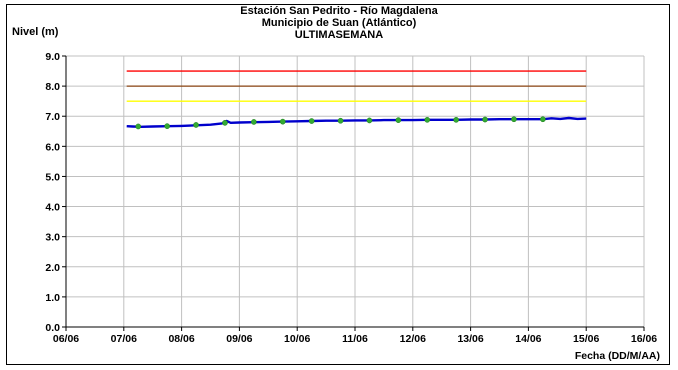 Image resolution: width=678 pixels, height=370 pixels. Describe the element at coordinates (52, 298) in the screenshot. I see `y-tick-label: 1.0` at that location.